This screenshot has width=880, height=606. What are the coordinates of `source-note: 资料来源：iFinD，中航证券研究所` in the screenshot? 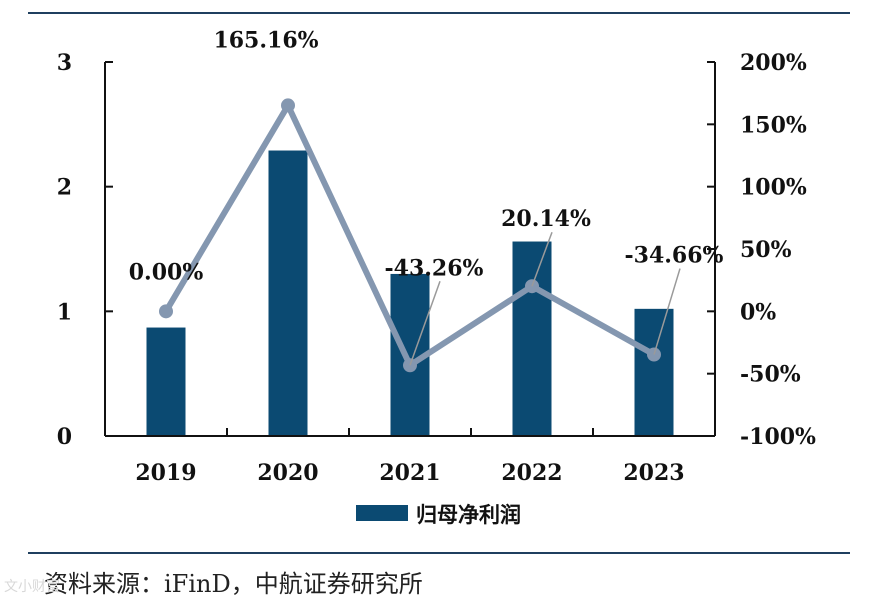 It's located at (233, 584).